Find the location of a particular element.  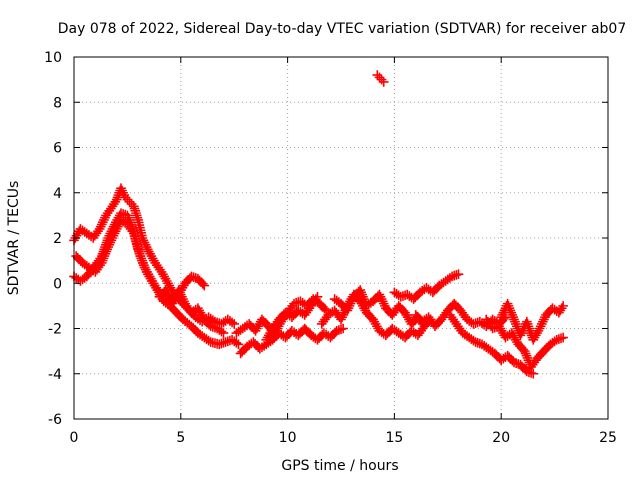

series-track-b is located at coordinates (154, 256).